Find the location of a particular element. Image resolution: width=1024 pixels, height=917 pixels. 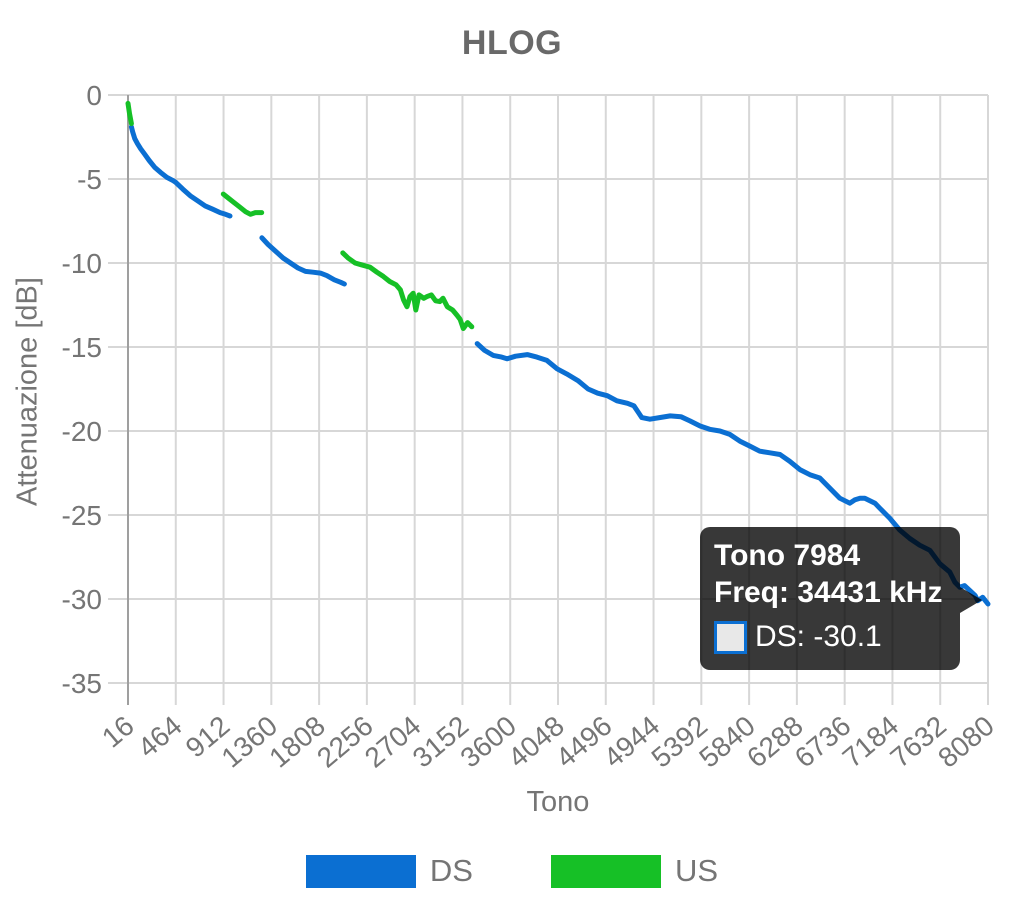

chart-tooltip: Tono 7984 Freq: 34431 kHz DS: -30.1 is located at coordinates (841, 598).